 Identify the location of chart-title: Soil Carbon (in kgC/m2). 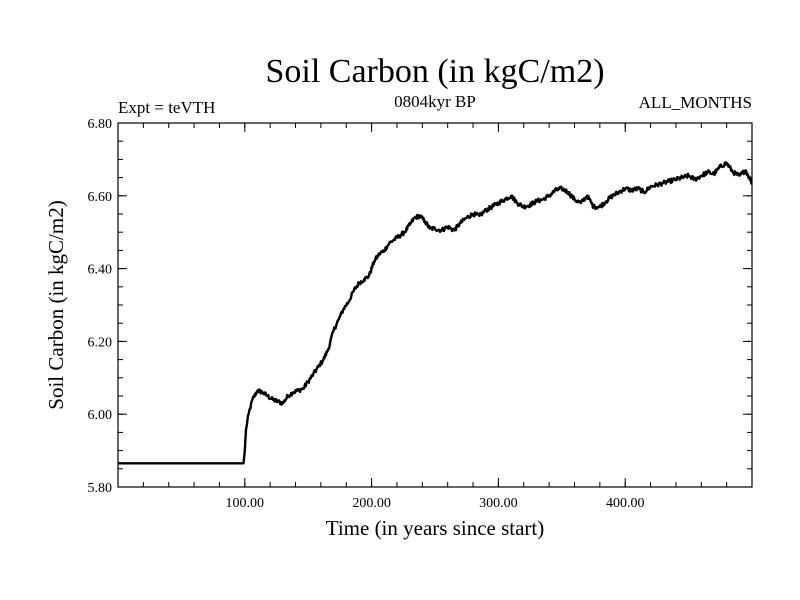
(434, 71).